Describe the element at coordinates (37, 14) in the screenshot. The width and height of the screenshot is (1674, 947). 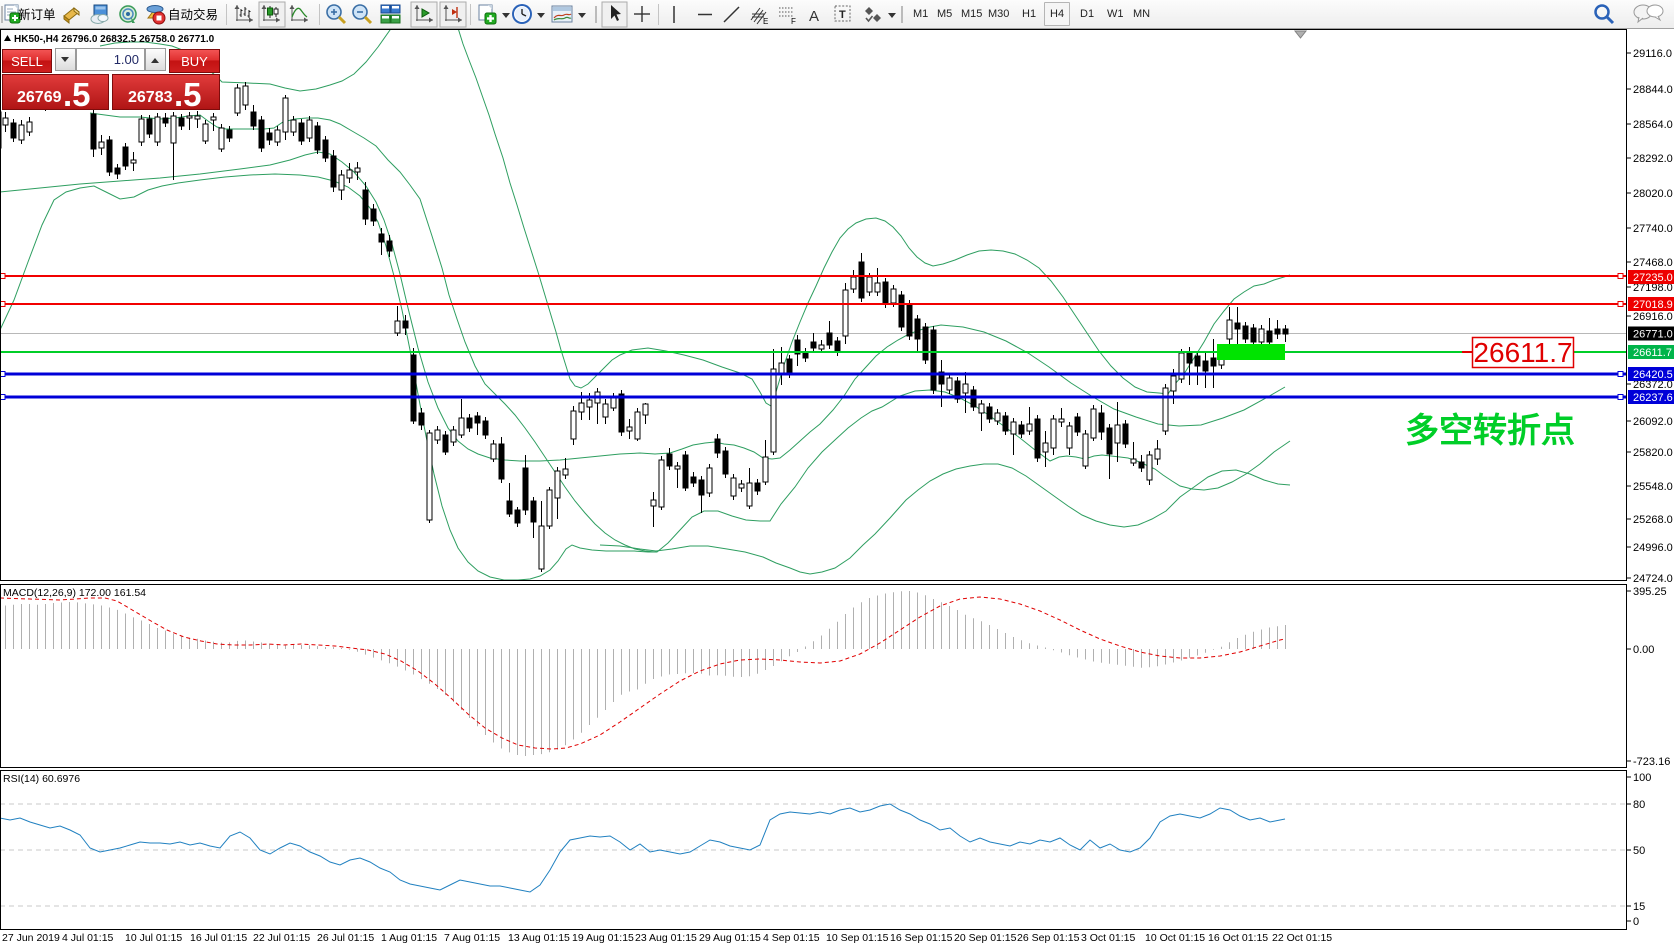
I see `svg-text: 新订单` at that location.